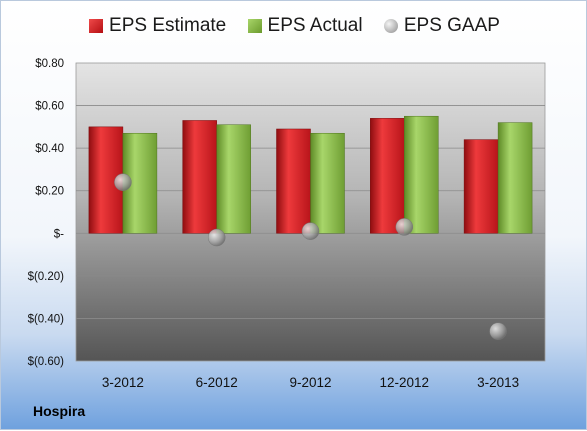 This screenshot has height=431, width=587. I want to click on chart-legend: EPS Estimate EPS Actual EPS GAAP, so click(294, 27).